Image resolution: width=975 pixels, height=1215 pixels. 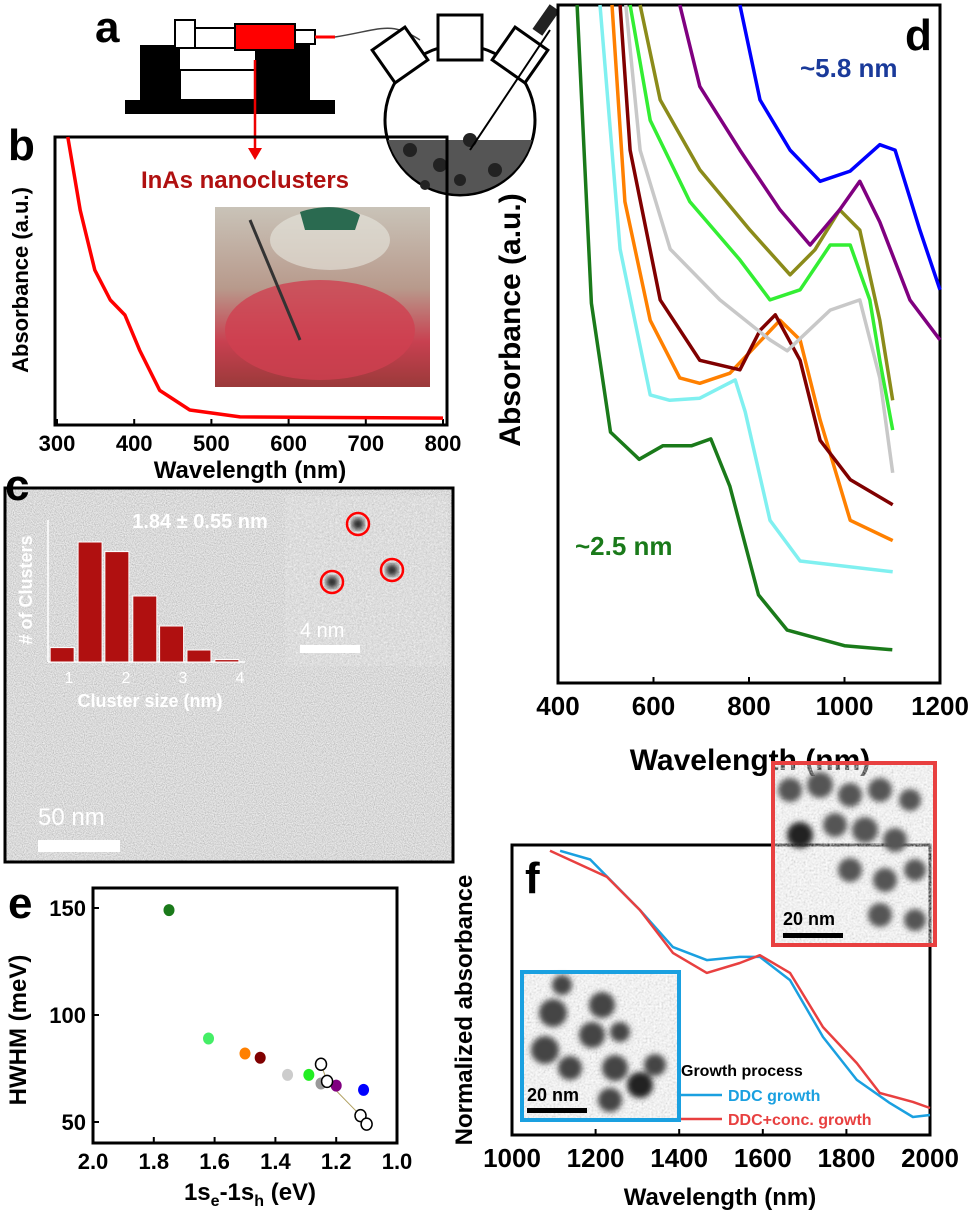 I want to click on inset-scale-bar, so click(x=330, y=649).